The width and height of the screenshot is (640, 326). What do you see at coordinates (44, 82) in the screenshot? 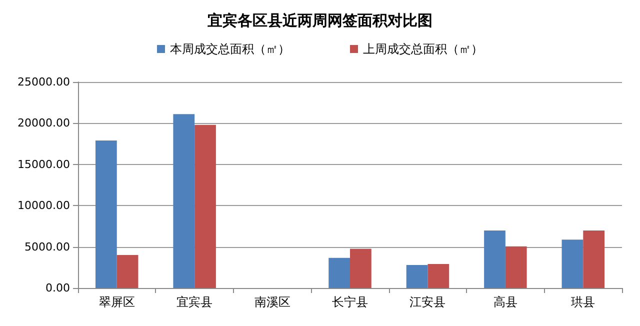
I see `y-tick-label: 25000.00` at bounding box center [44, 82].